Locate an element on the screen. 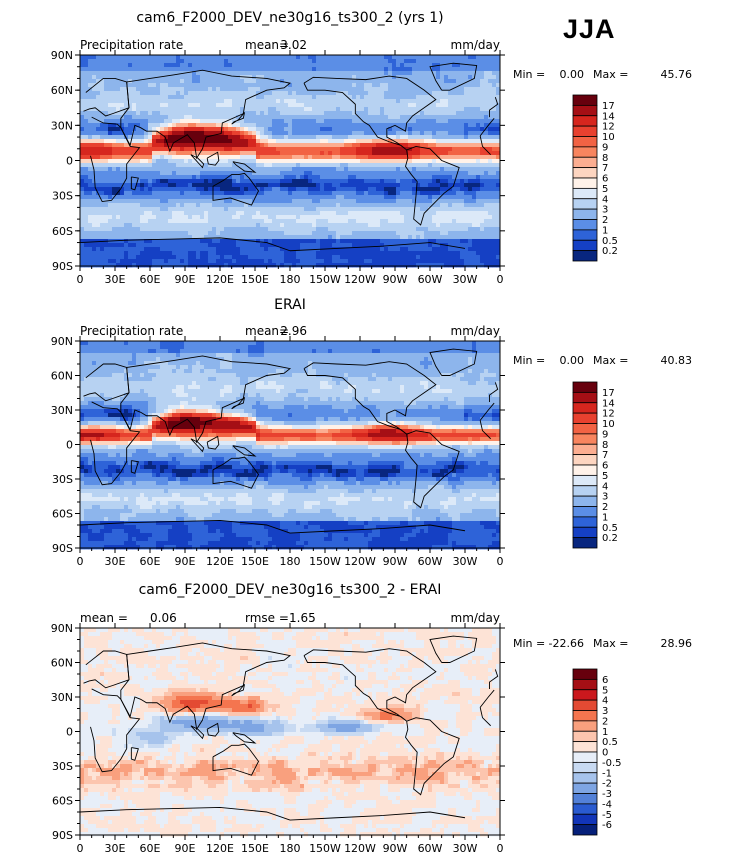 The height and width of the screenshot is (865, 732). field-label: Precipitation rate is located at coordinates (131, 331).